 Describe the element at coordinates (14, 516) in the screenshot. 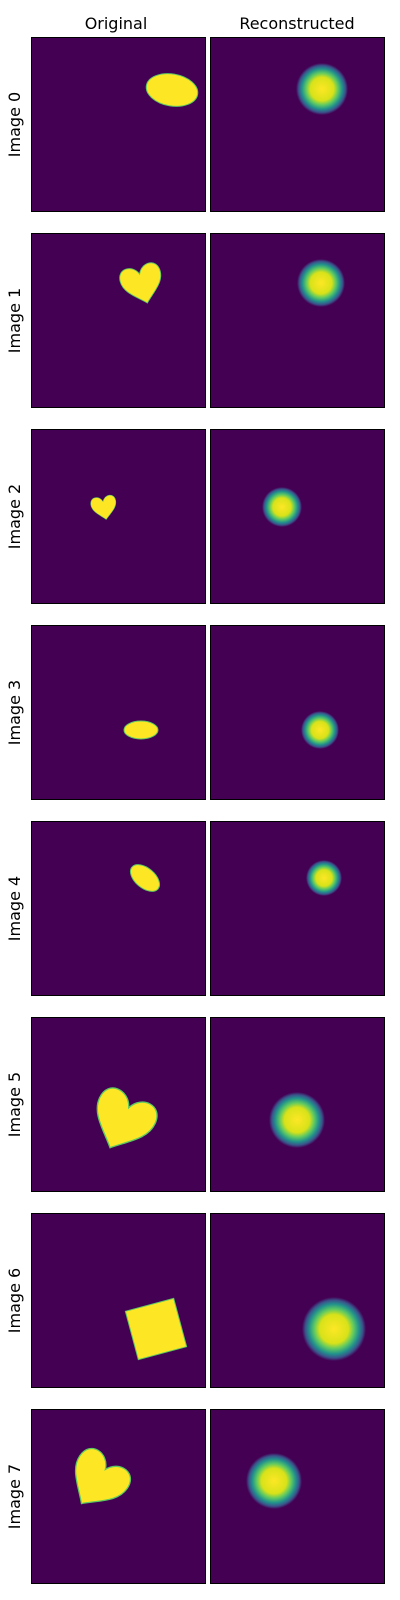

I see `row-label-image-2: Image 2` at that location.